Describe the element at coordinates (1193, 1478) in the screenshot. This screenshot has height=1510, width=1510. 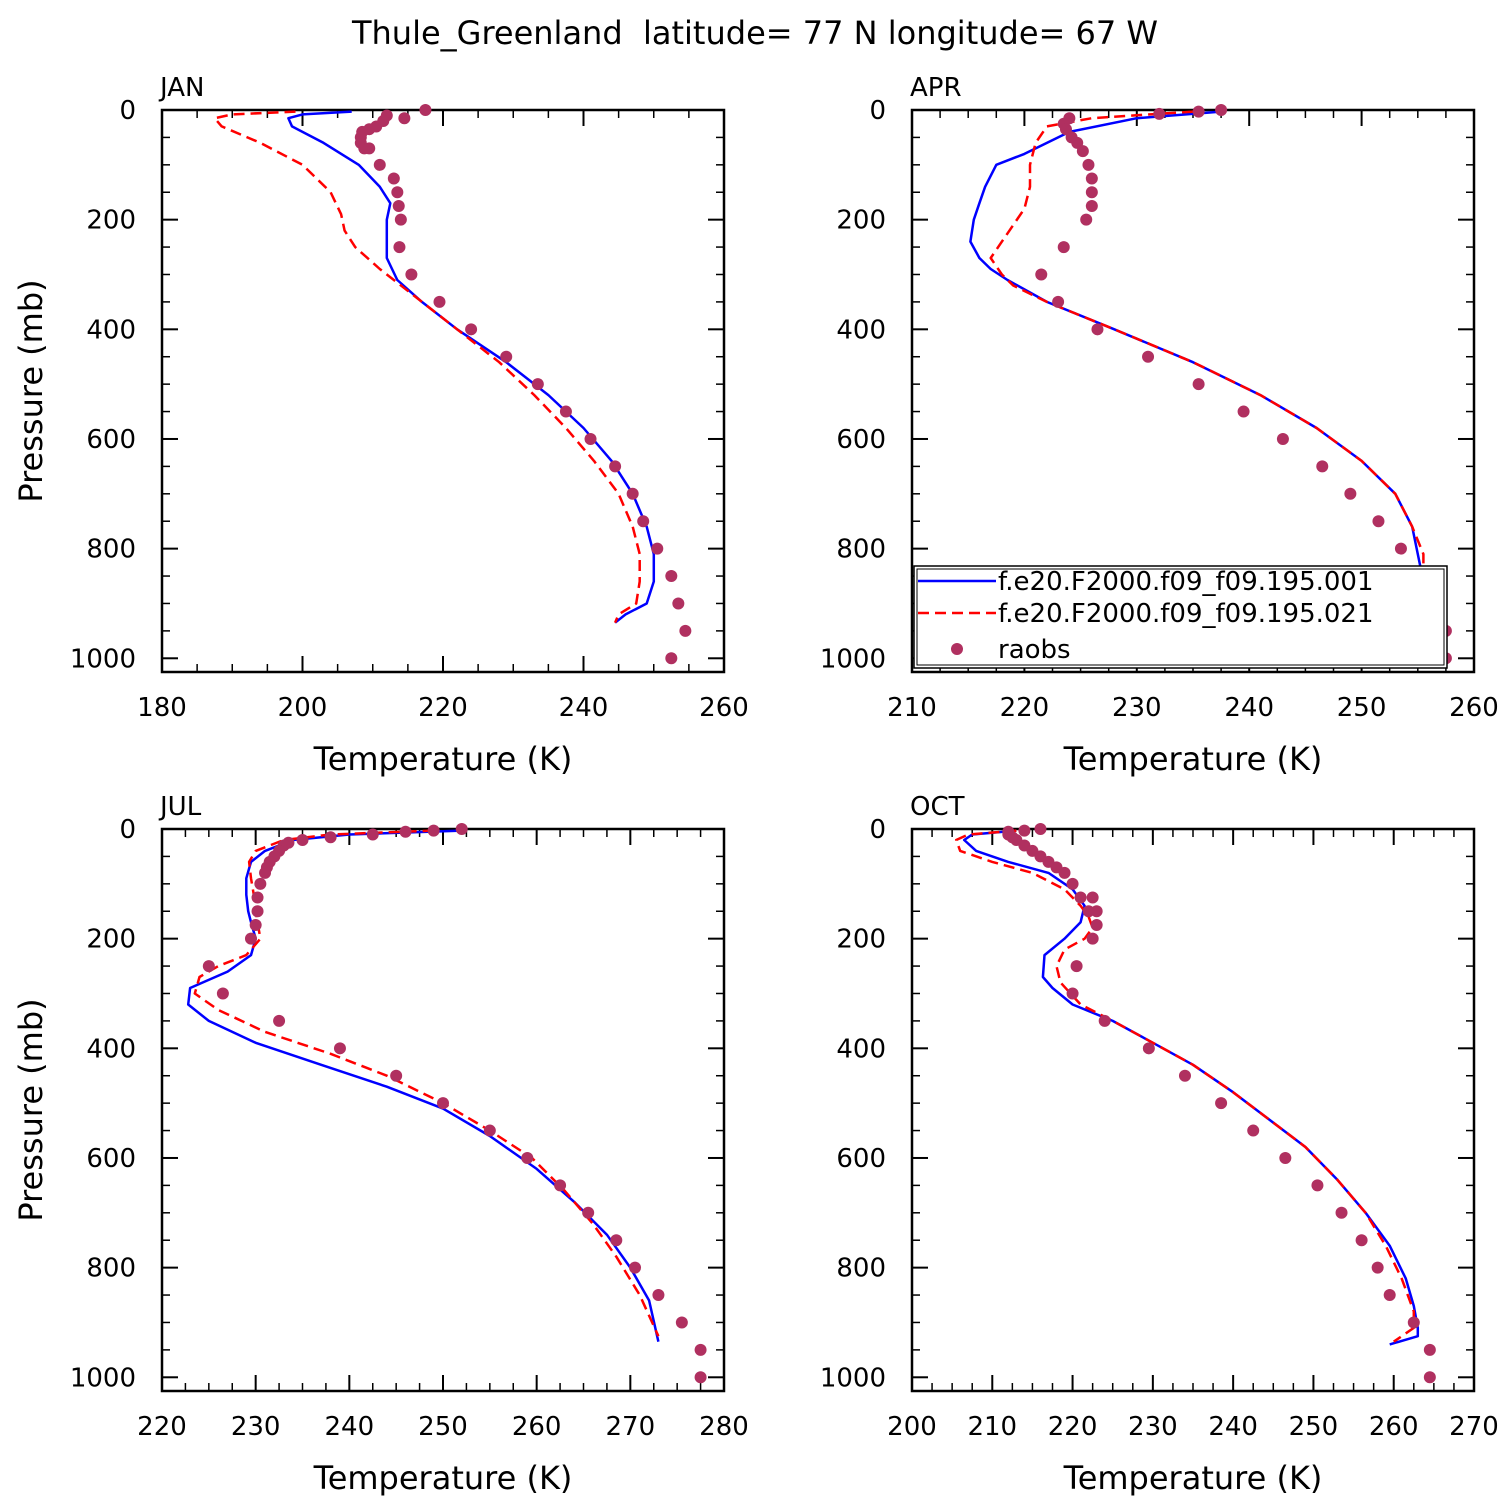
I see `x-axis-label: Temperature (K)` at that location.